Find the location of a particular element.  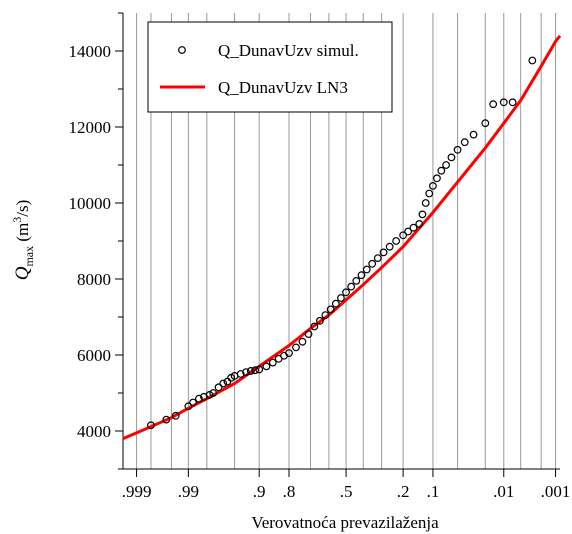

y-tick-label: 8000 is located at coordinates (94, 279).